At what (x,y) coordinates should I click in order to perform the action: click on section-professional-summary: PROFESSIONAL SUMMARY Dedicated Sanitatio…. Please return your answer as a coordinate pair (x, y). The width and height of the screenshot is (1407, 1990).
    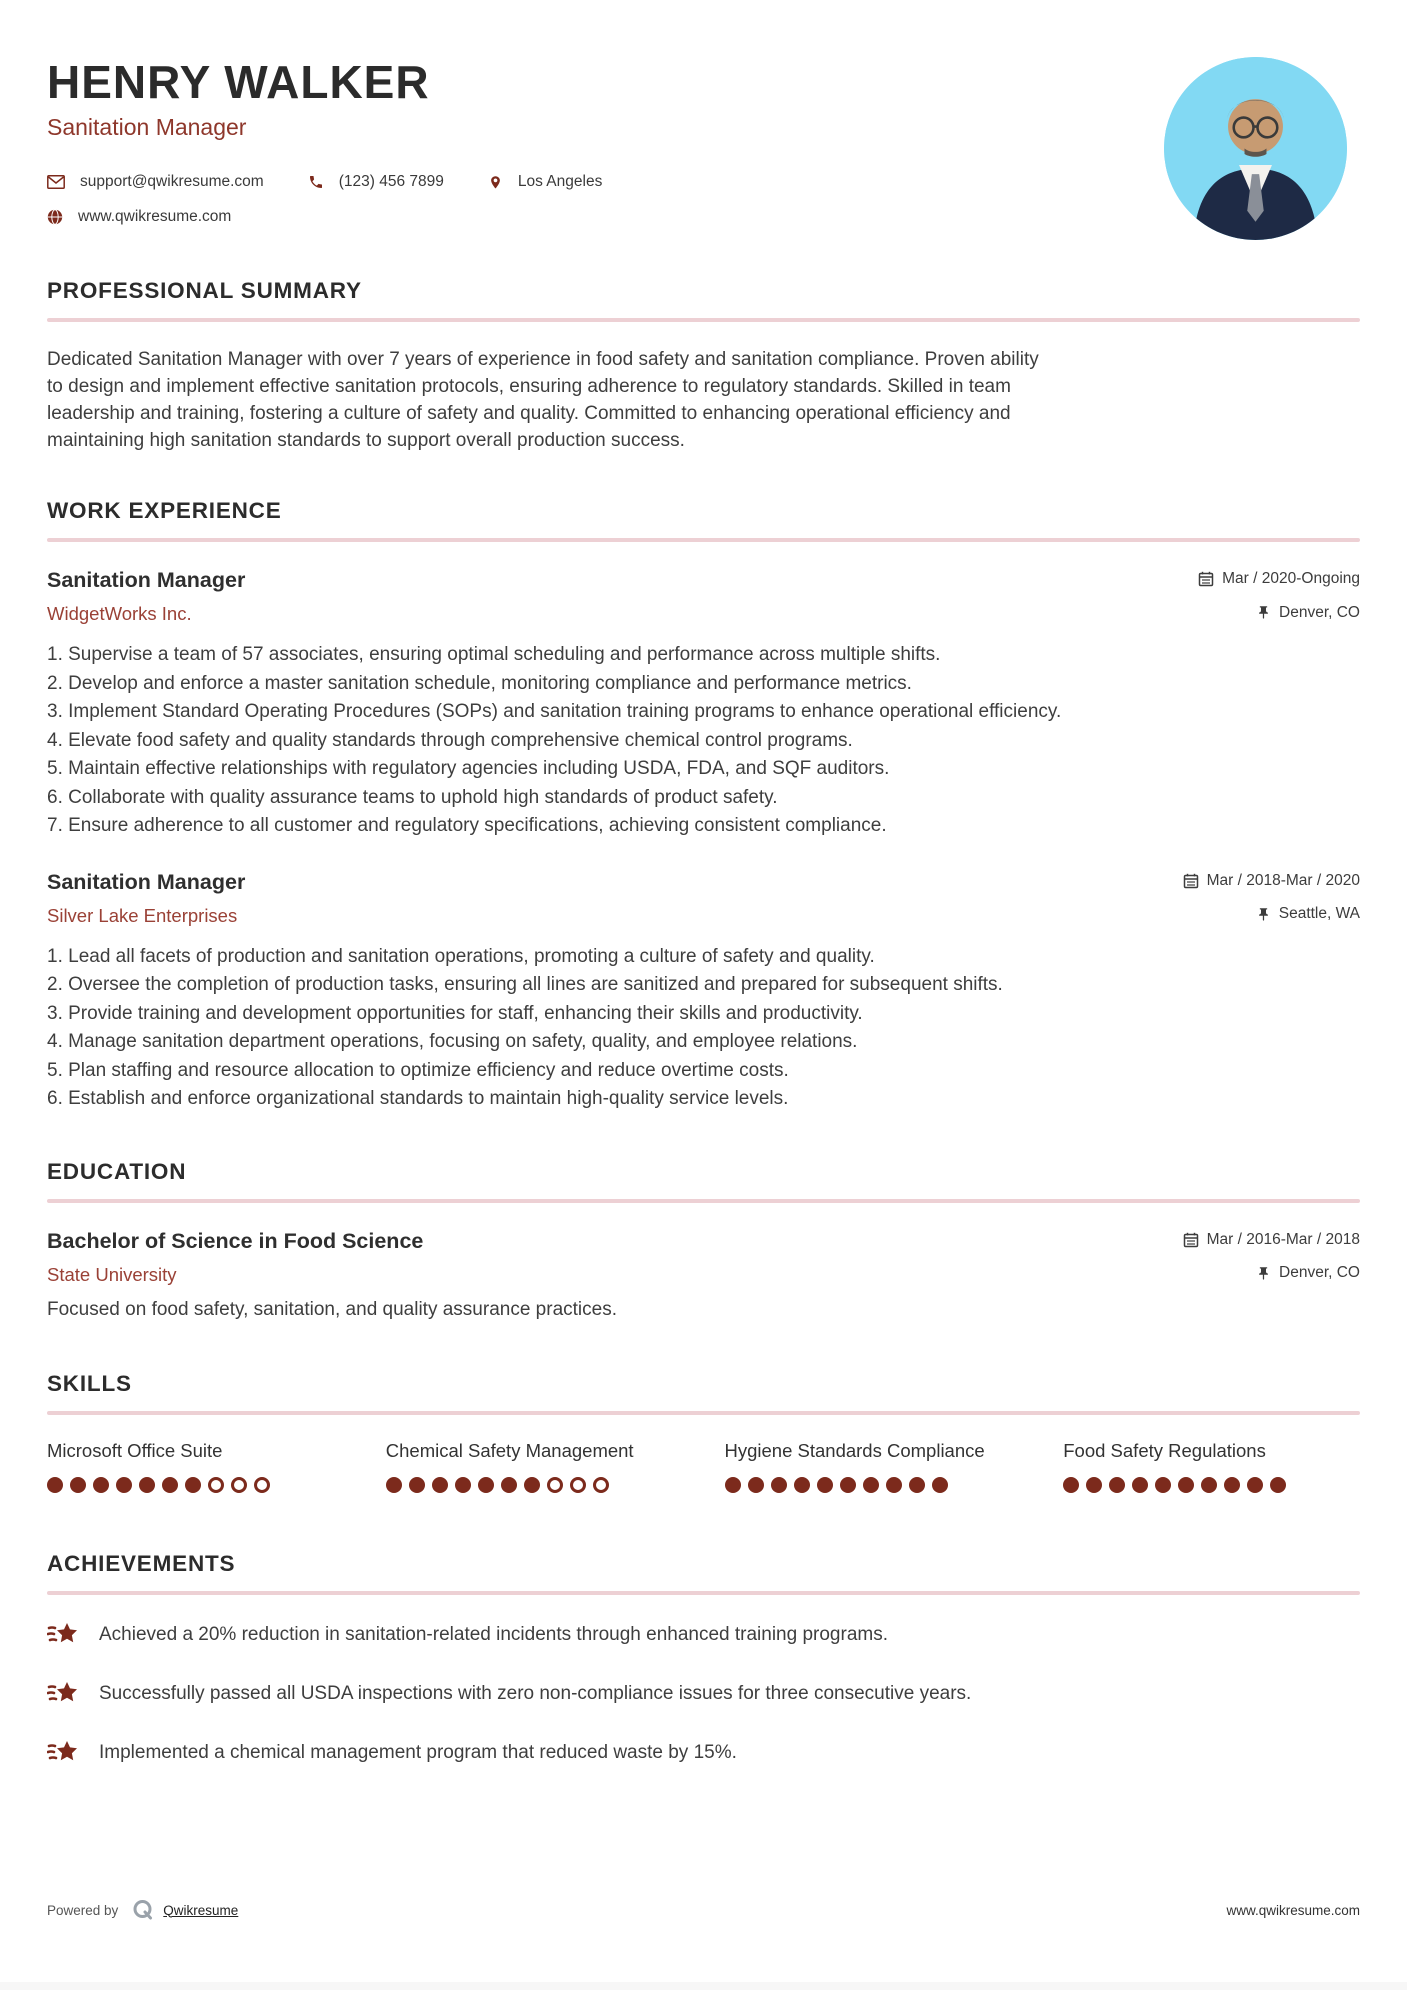
    Looking at the image, I should click on (703, 366).